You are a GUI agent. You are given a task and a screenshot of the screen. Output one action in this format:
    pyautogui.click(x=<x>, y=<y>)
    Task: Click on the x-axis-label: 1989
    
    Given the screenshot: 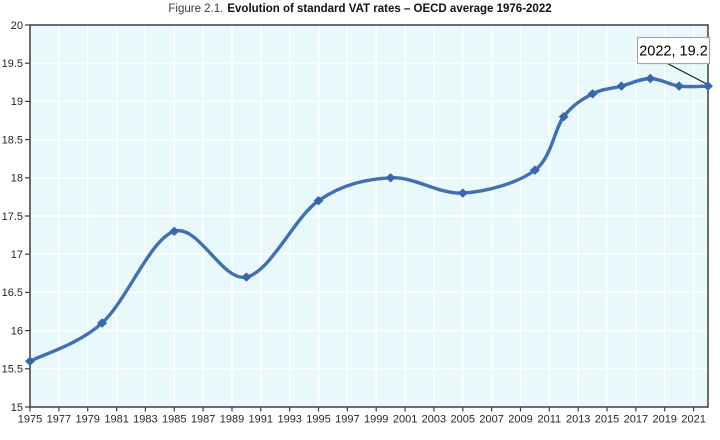 What is the action you would take?
    pyautogui.click(x=232, y=420)
    